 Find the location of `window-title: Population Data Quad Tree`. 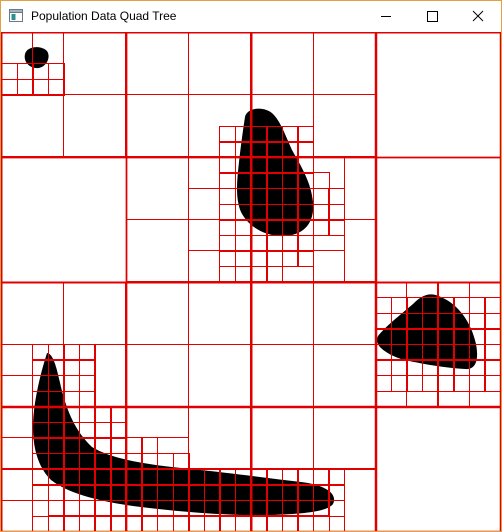

window-title: Population Data Quad Tree is located at coordinates (104, 16).